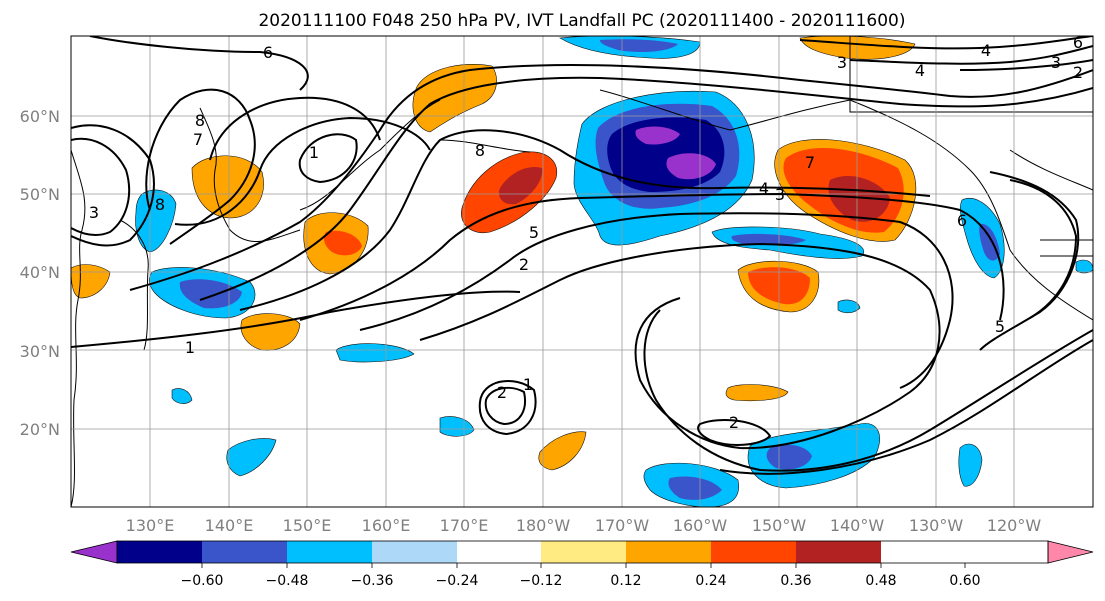  What do you see at coordinates (287, 581) in the screenshot?
I see `colorbar-tick-label: −0.48` at bounding box center [287, 581].